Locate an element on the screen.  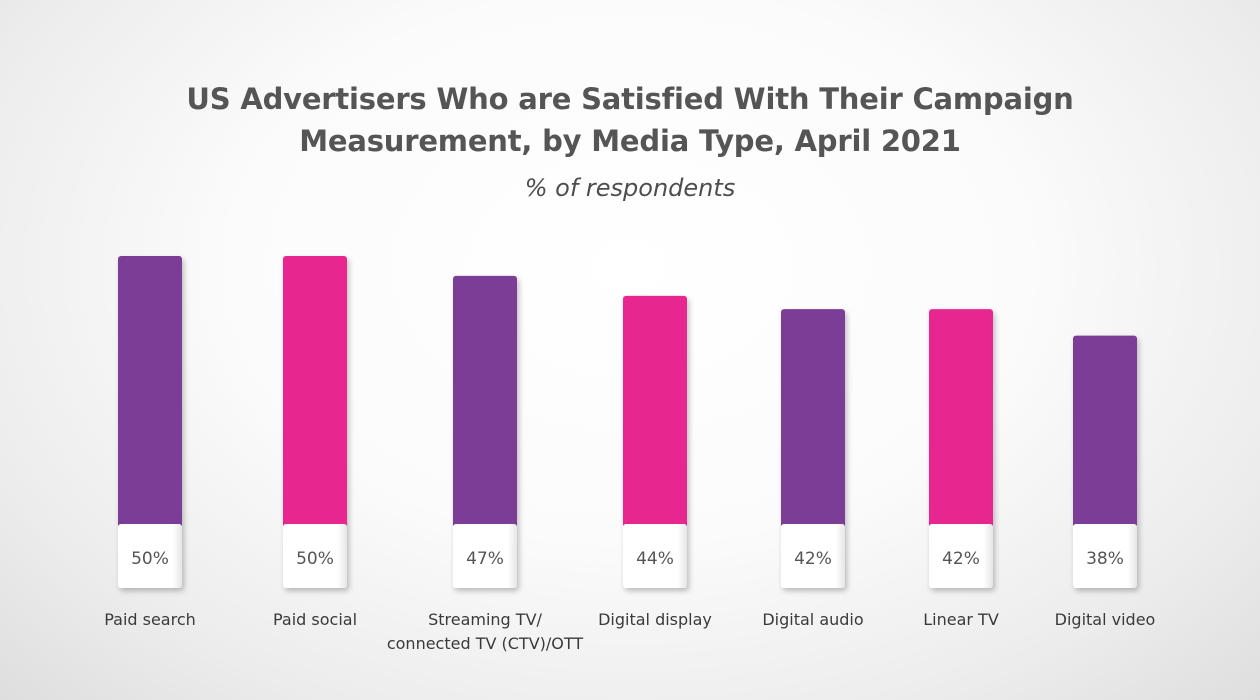
category-label: Paid social is located at coordinates (315, 619).